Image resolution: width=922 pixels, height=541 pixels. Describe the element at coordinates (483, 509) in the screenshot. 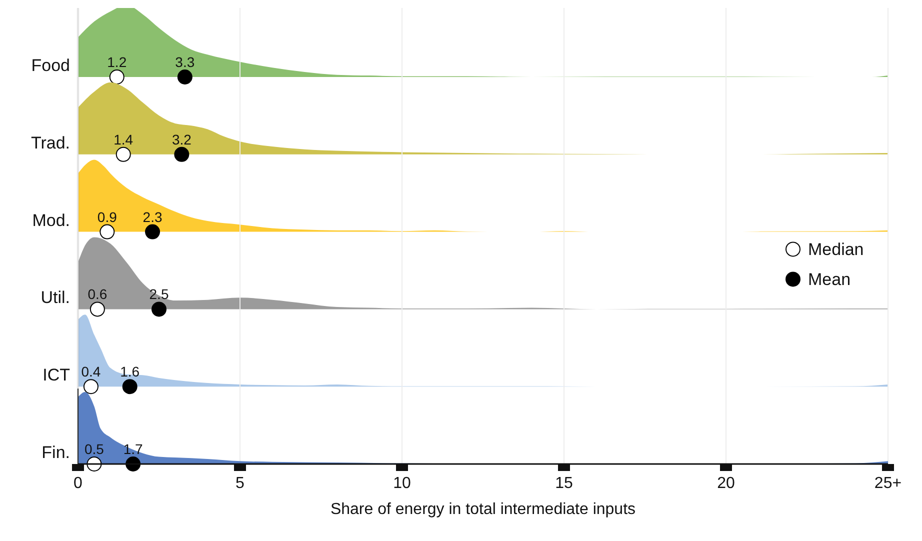

I see `x-axis-title: Share of energy in total intermediate inputs` at that location.